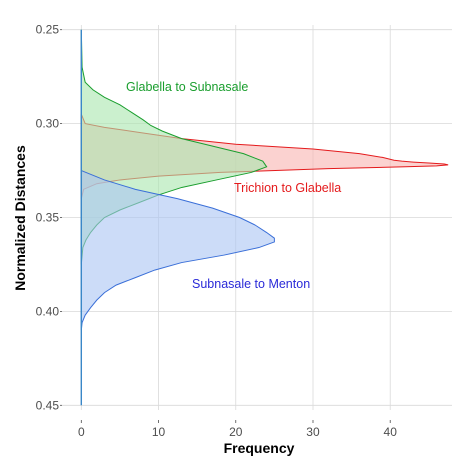  What do you see at coordinates (48, 405) in the screenshot?
I see `y-tick-label: 0.45` at bounding box center [48, 405].